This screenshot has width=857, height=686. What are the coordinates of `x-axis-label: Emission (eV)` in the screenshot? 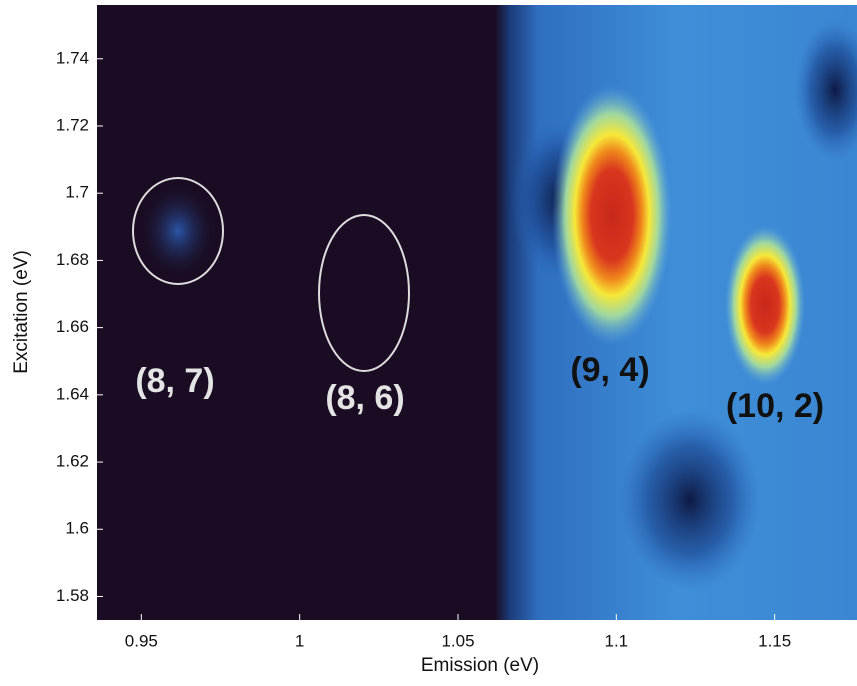 It's located at (480, 665).